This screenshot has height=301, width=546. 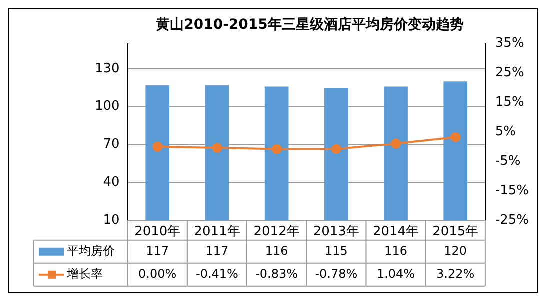 I want to click on data-label: -0.78%, so click(x=336, y=274).